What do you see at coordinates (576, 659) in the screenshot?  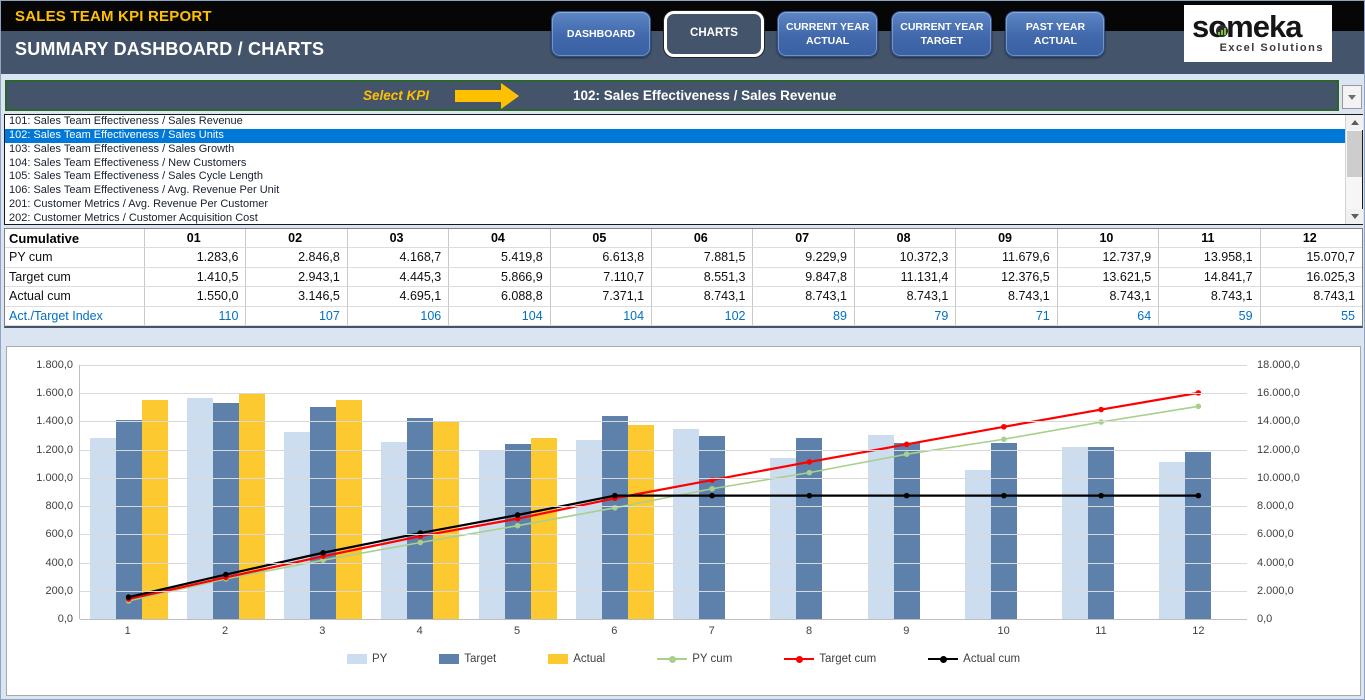 I see `legend-item-actual: Actual` at bounding box center [576, 659].